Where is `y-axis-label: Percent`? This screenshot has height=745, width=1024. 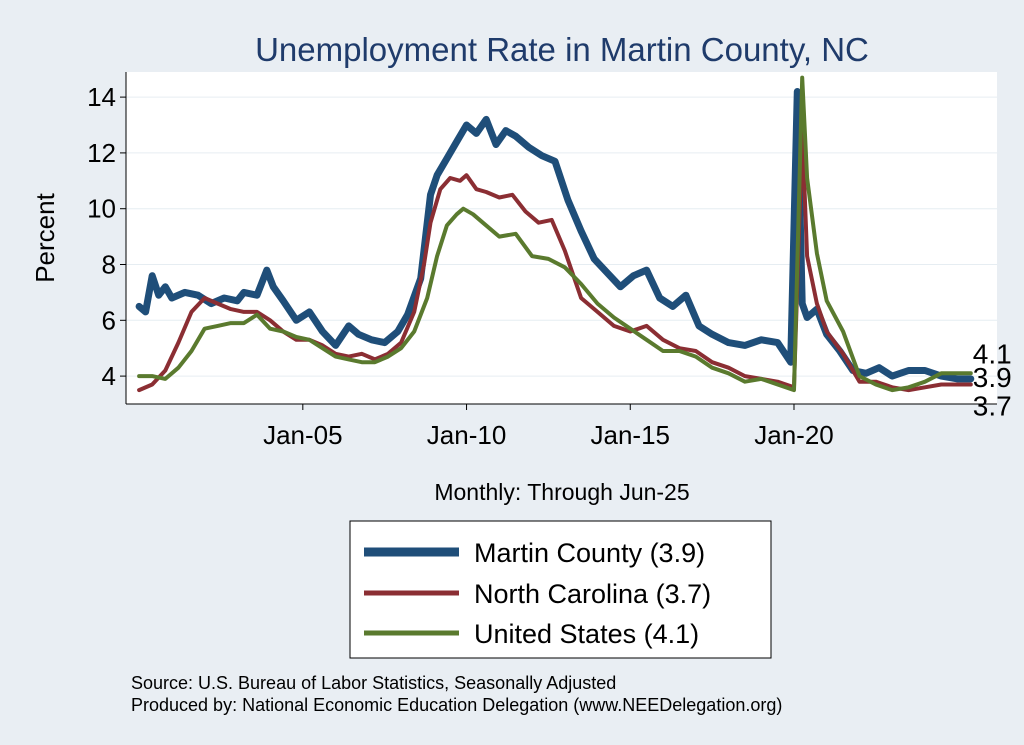
y-axis-label: Percent is located at coordinates (45, 237).